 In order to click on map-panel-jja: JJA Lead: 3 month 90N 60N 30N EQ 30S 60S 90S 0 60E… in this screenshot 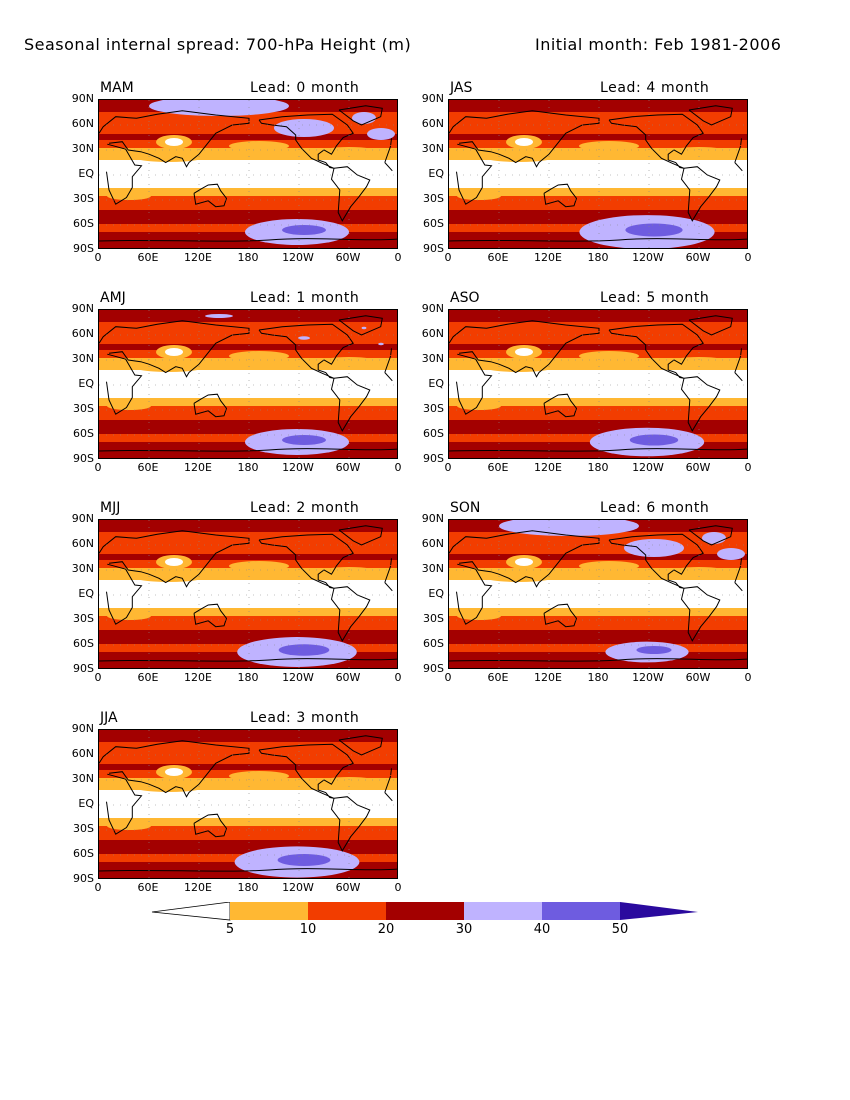, I will do `click(201, 810)`.